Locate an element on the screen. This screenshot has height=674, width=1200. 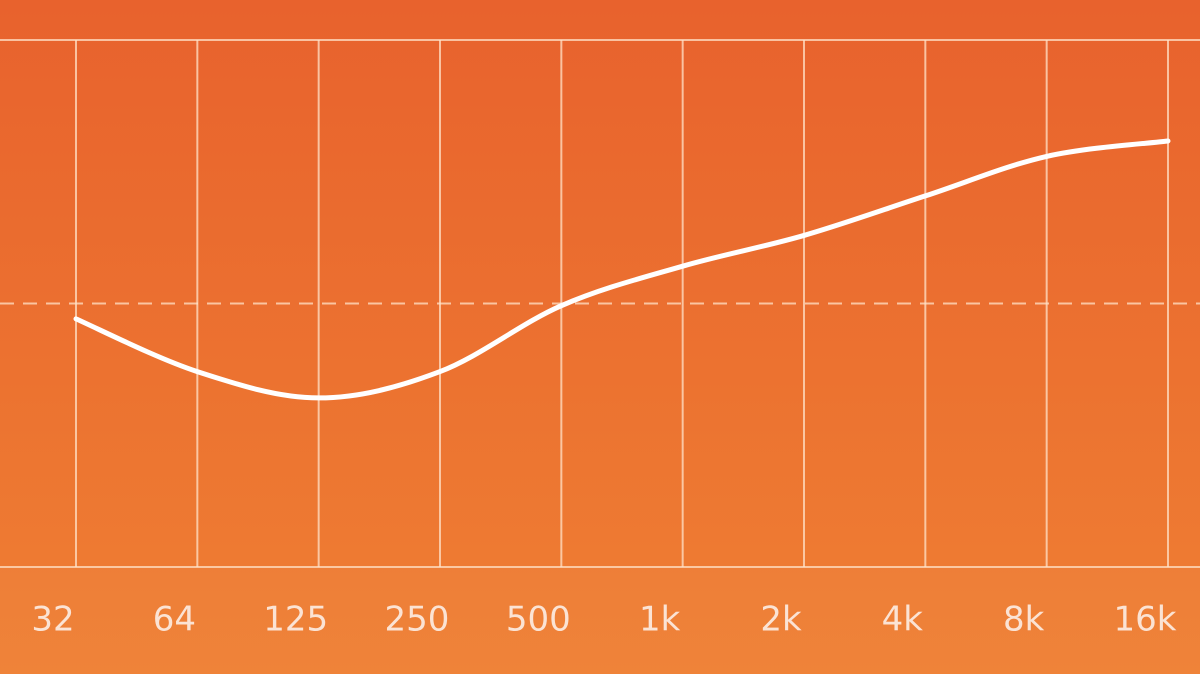
band-label: 500 is located at coordinates (538, 620).